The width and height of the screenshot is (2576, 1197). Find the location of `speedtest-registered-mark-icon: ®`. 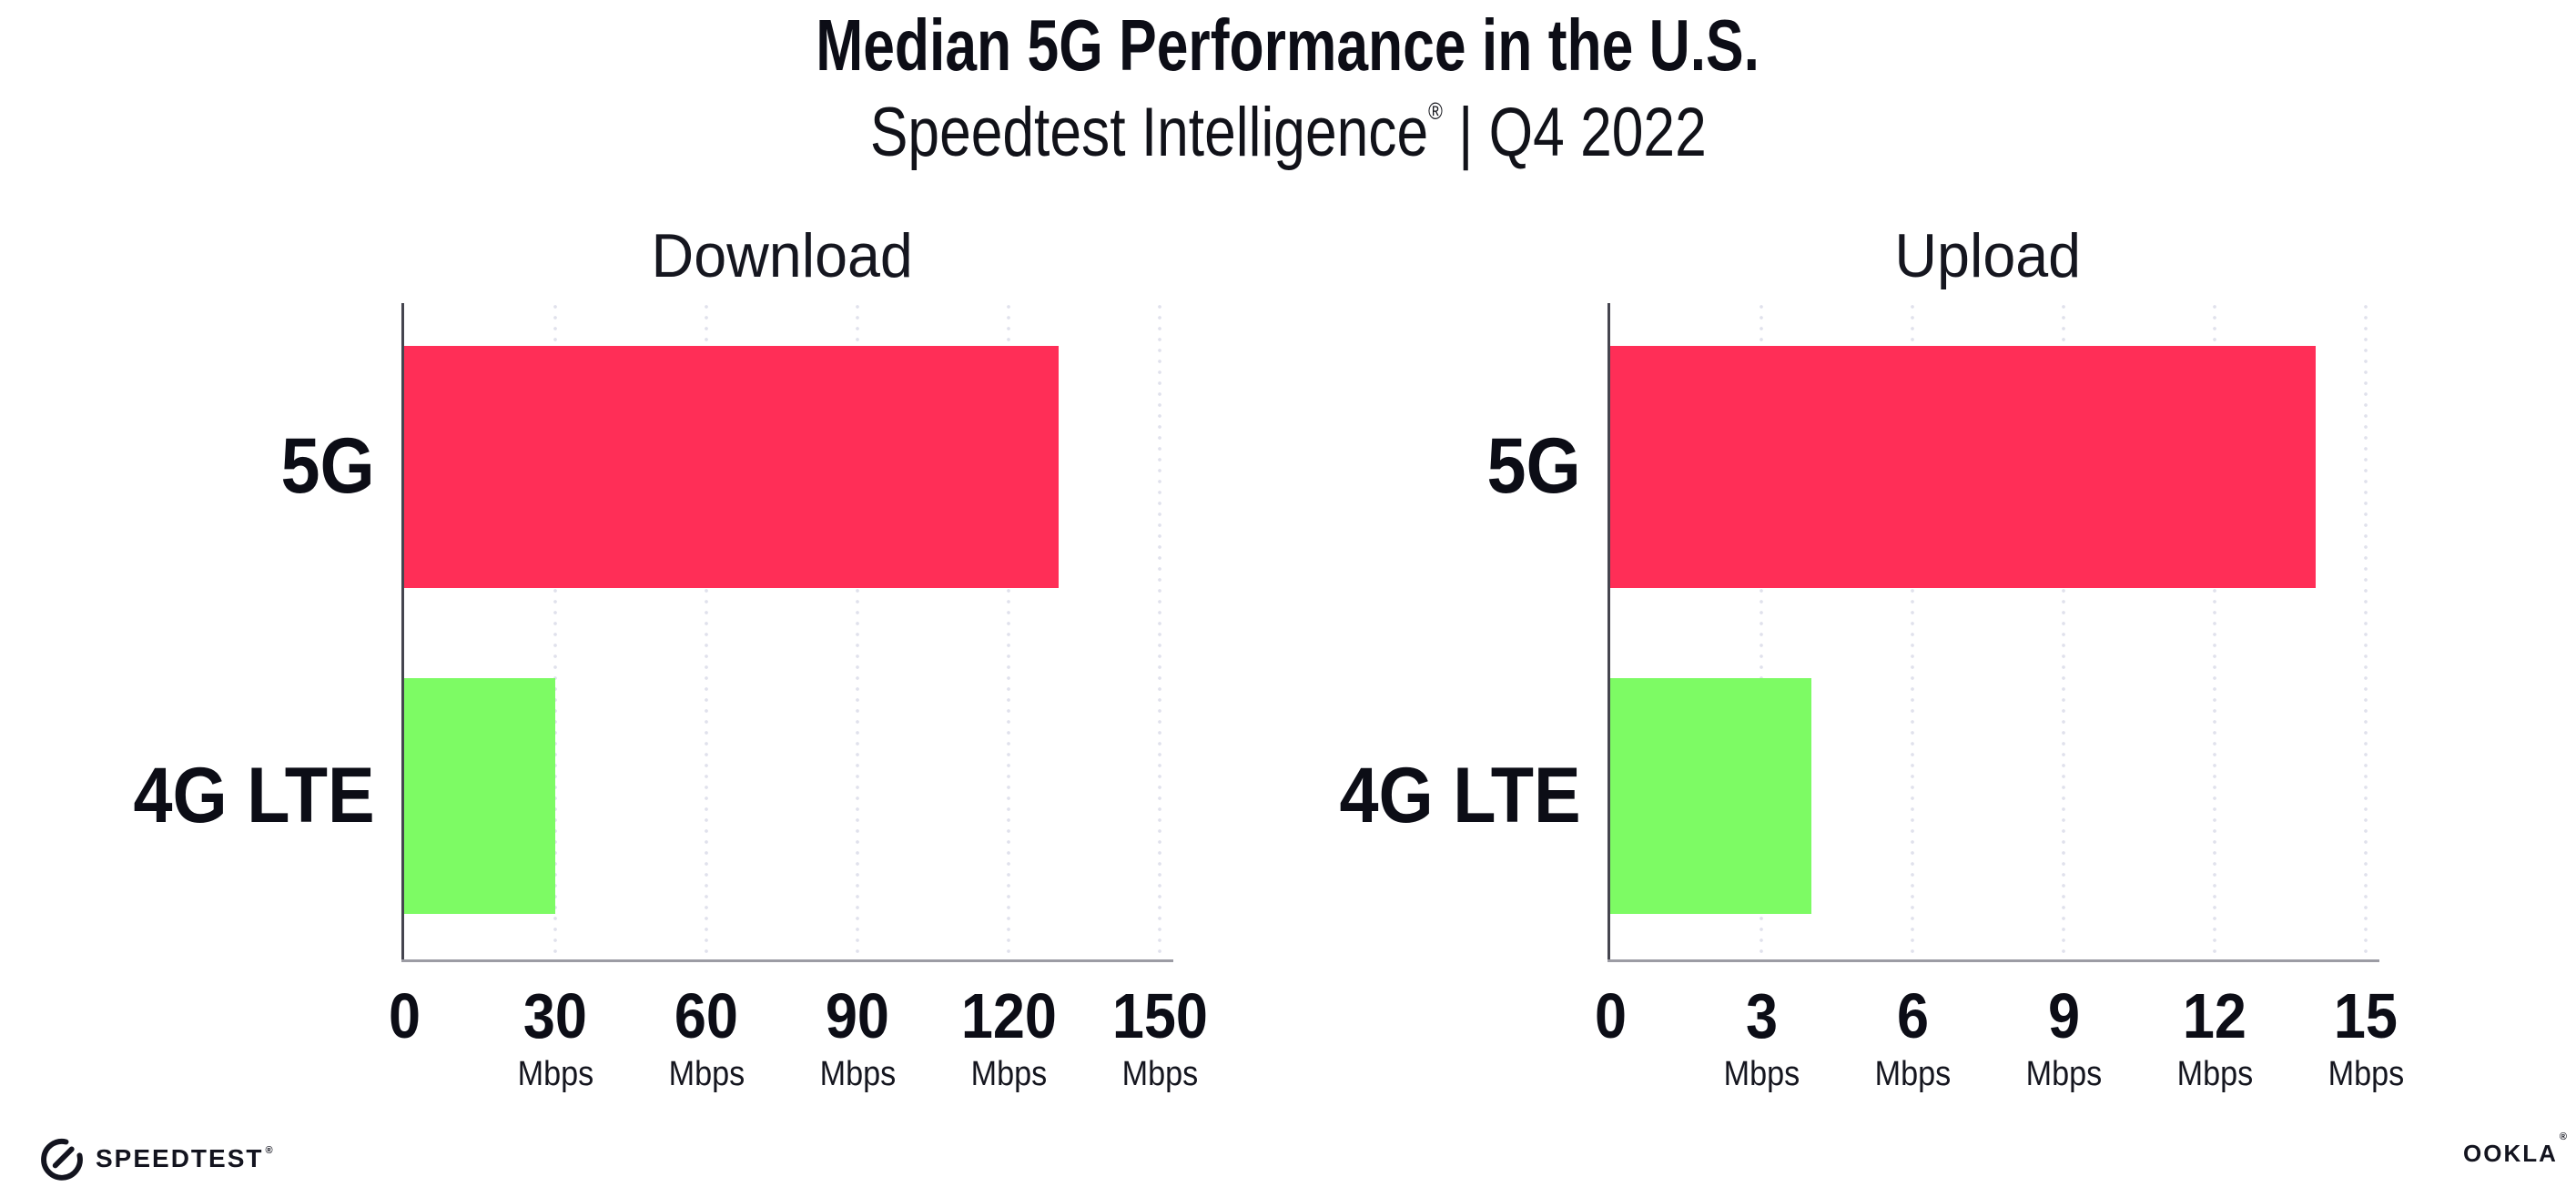

speedtest-registered-mark-icon: ® is located at coordinates (269, 1150).